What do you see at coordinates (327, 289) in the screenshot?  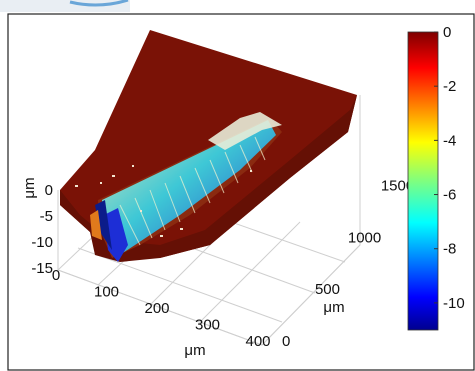 I see `y-tick-label: 500` at bounding box center [327, 289].